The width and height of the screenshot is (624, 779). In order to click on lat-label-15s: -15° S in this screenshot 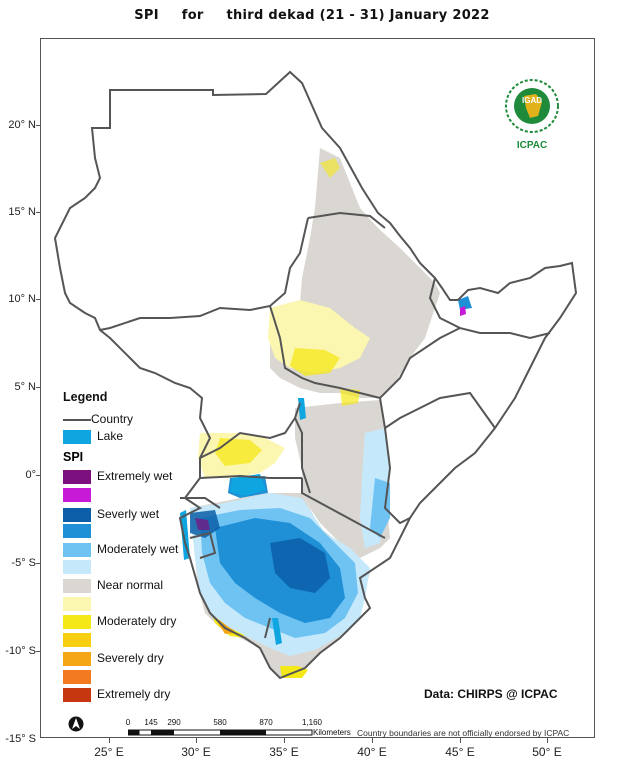, I will do `click(20, 739)`.